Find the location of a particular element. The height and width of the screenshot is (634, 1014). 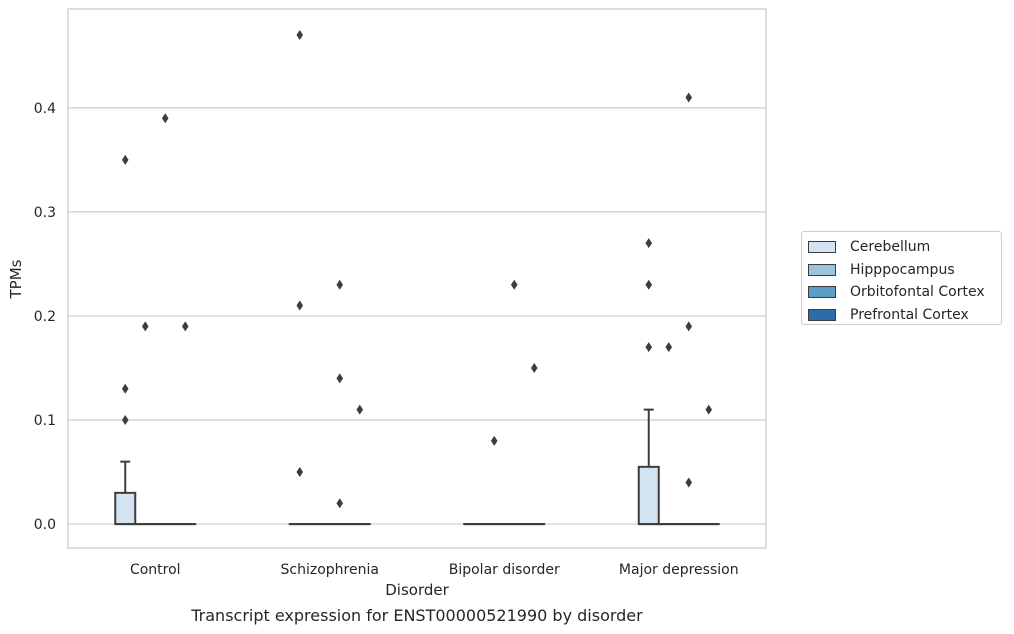

y-tick-label: 0.4 is located at coordinates (45, 109).